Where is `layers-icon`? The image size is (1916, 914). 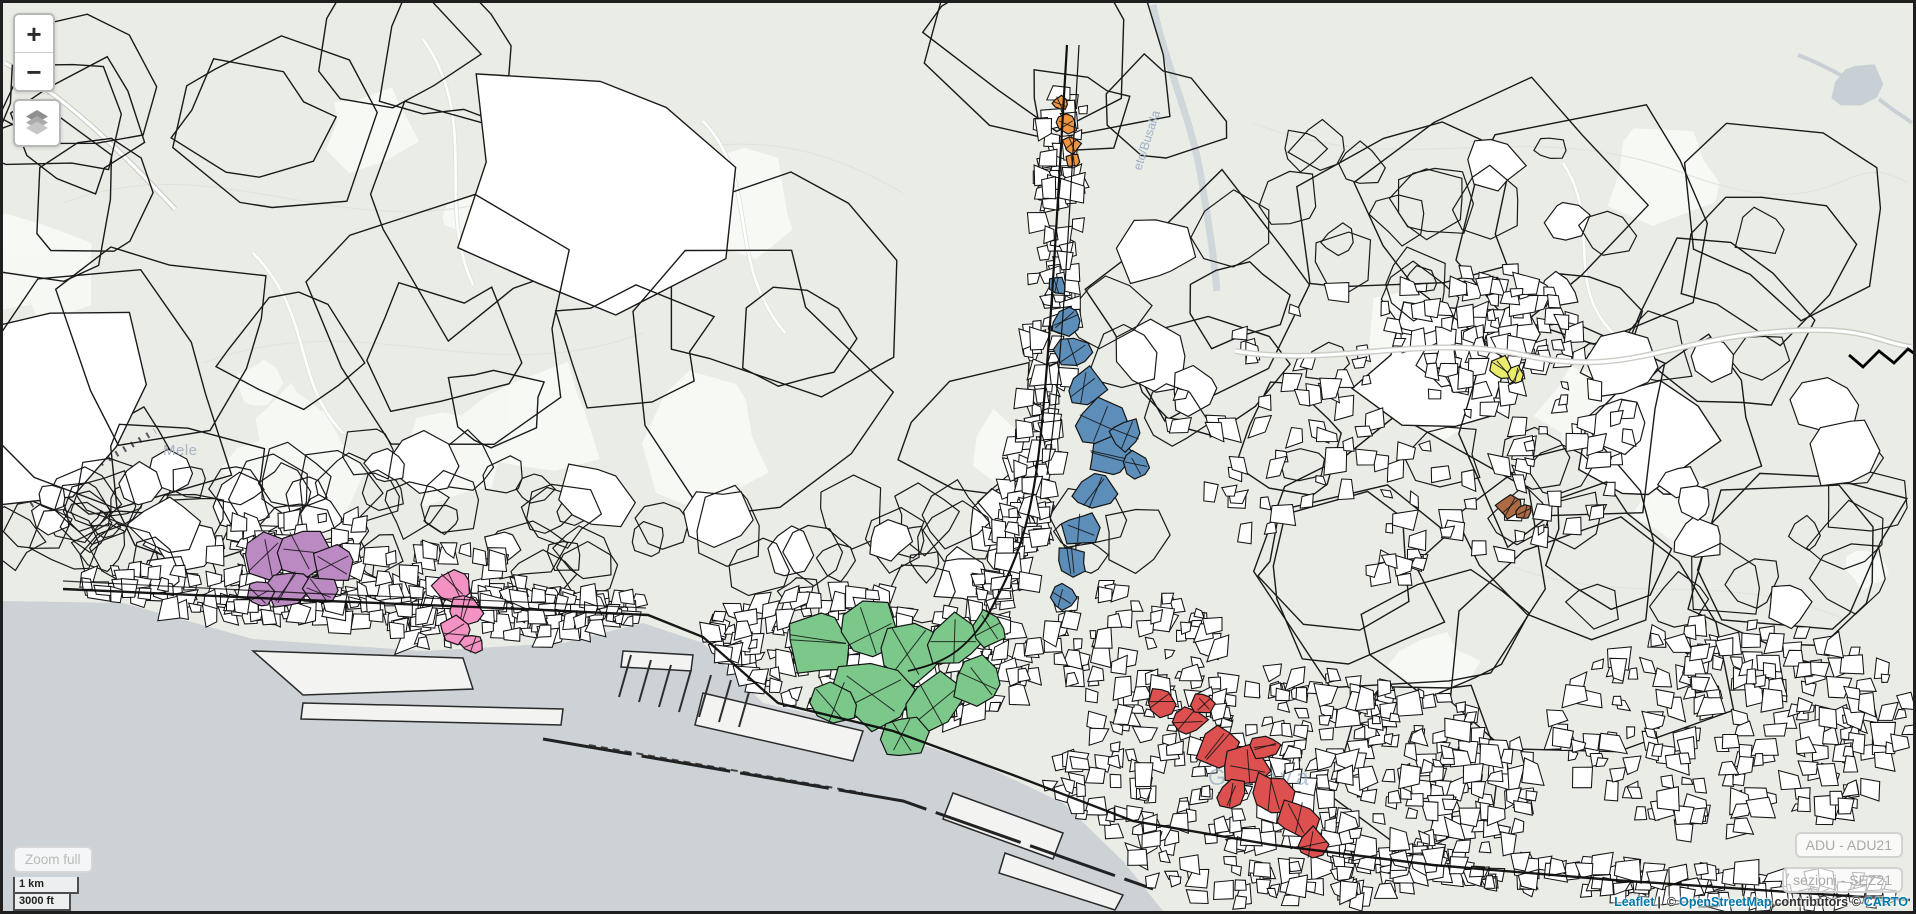 layers-icon is located at coordinates (37, 123).